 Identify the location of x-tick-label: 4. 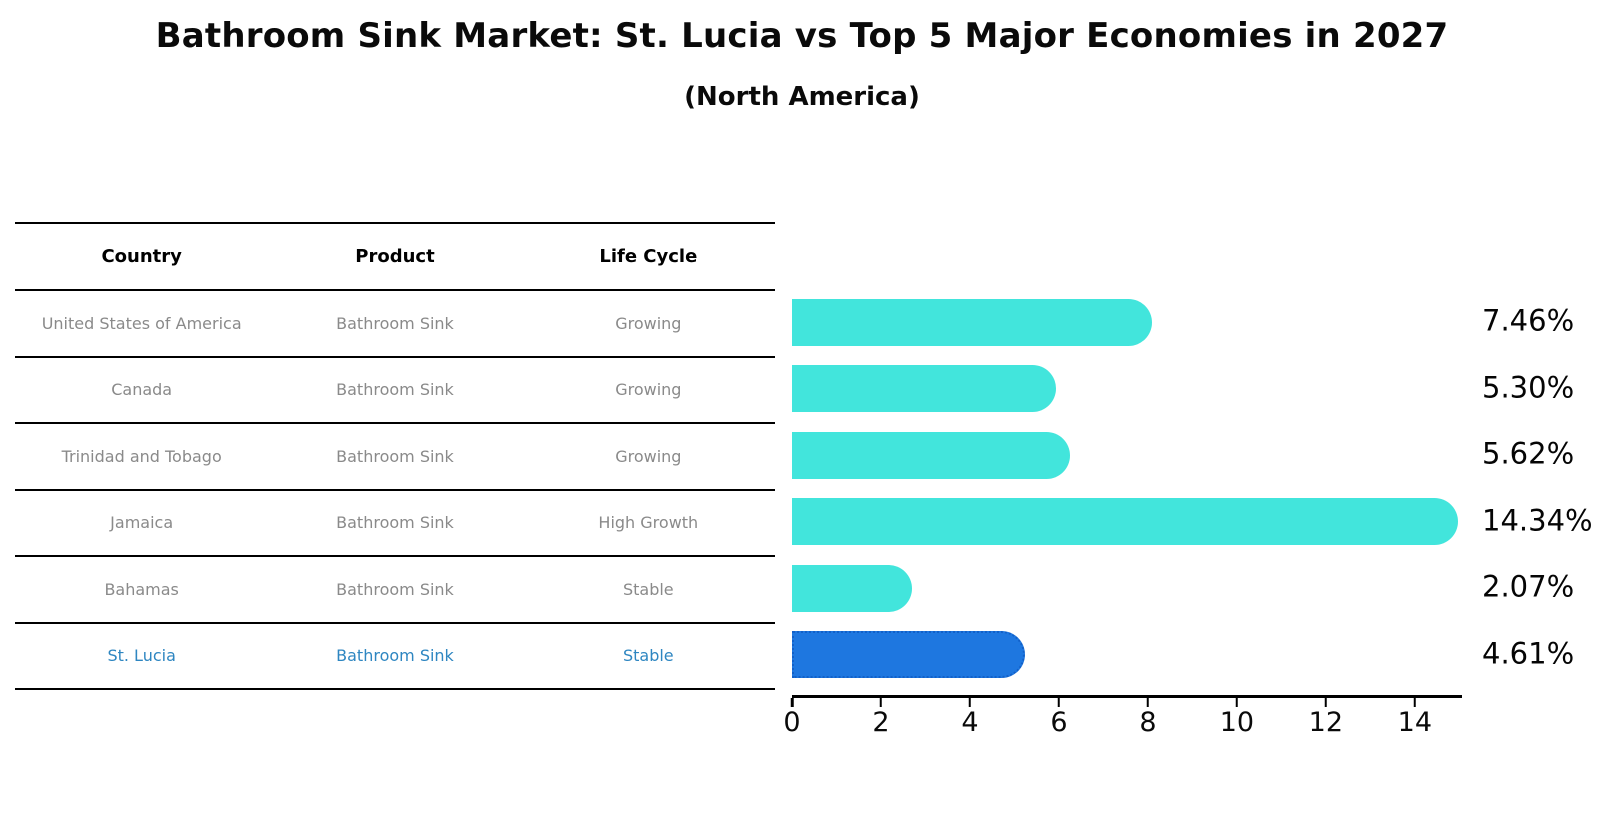
(970, 722).